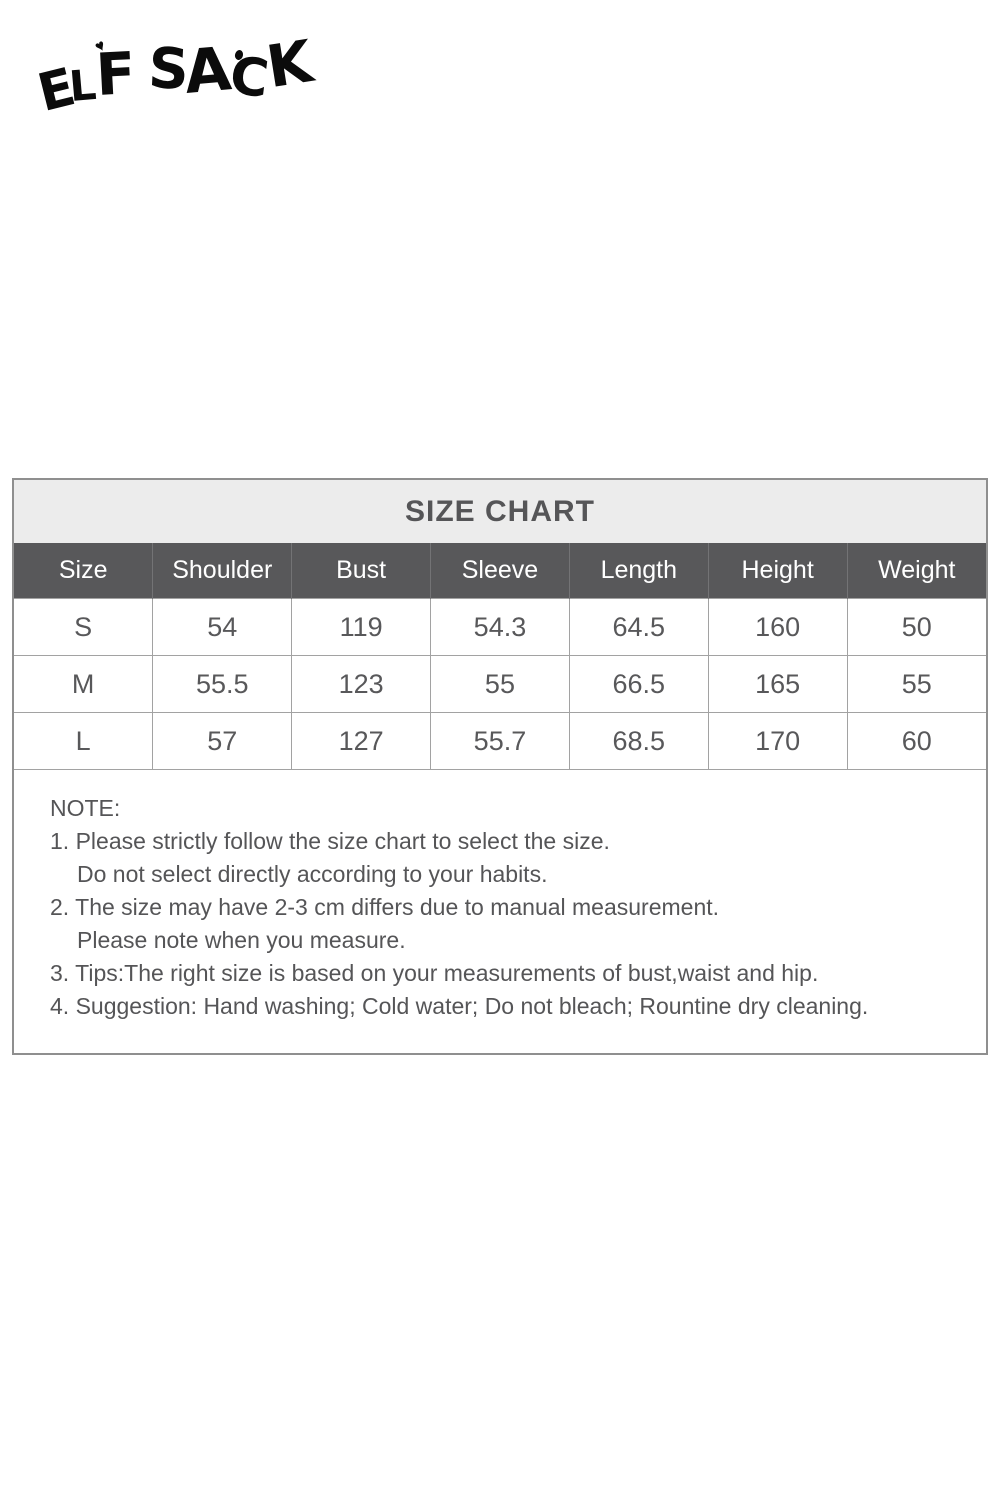  Describe the element at coordinates (208, 71) in the screenshot. I see `logo-letter: A` at that location.